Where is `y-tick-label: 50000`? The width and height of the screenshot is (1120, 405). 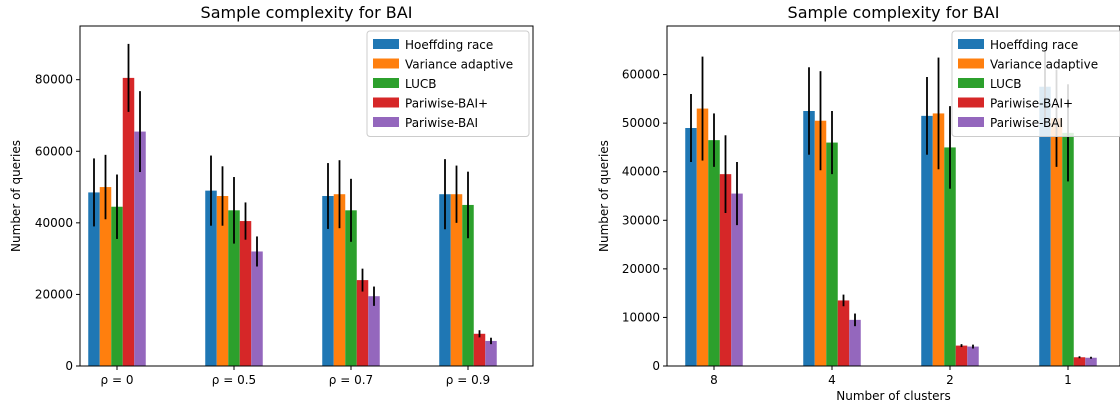
y-tick-label: 50000 is located at coordinates (641, 123).